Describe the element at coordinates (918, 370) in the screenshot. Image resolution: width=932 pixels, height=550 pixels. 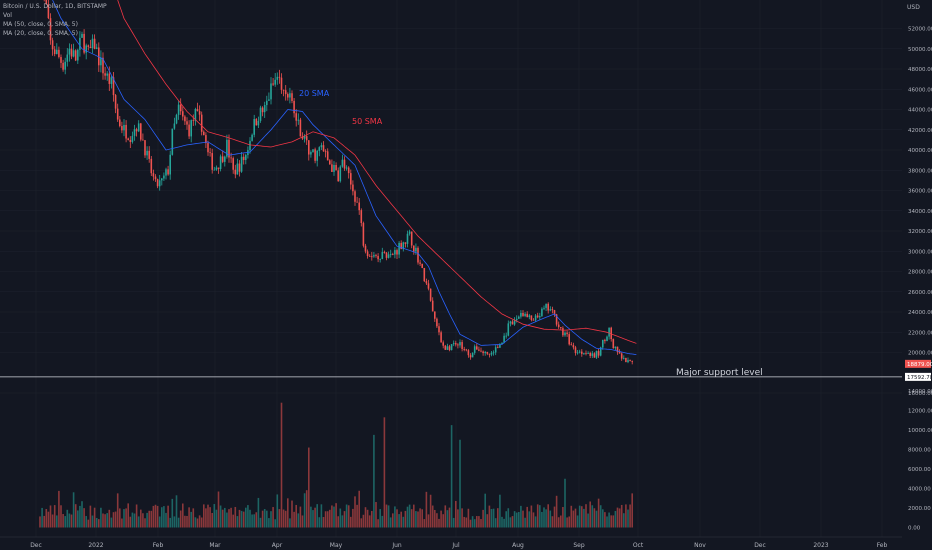
I see `price-labels: 18879.00 17592.78` at that location.